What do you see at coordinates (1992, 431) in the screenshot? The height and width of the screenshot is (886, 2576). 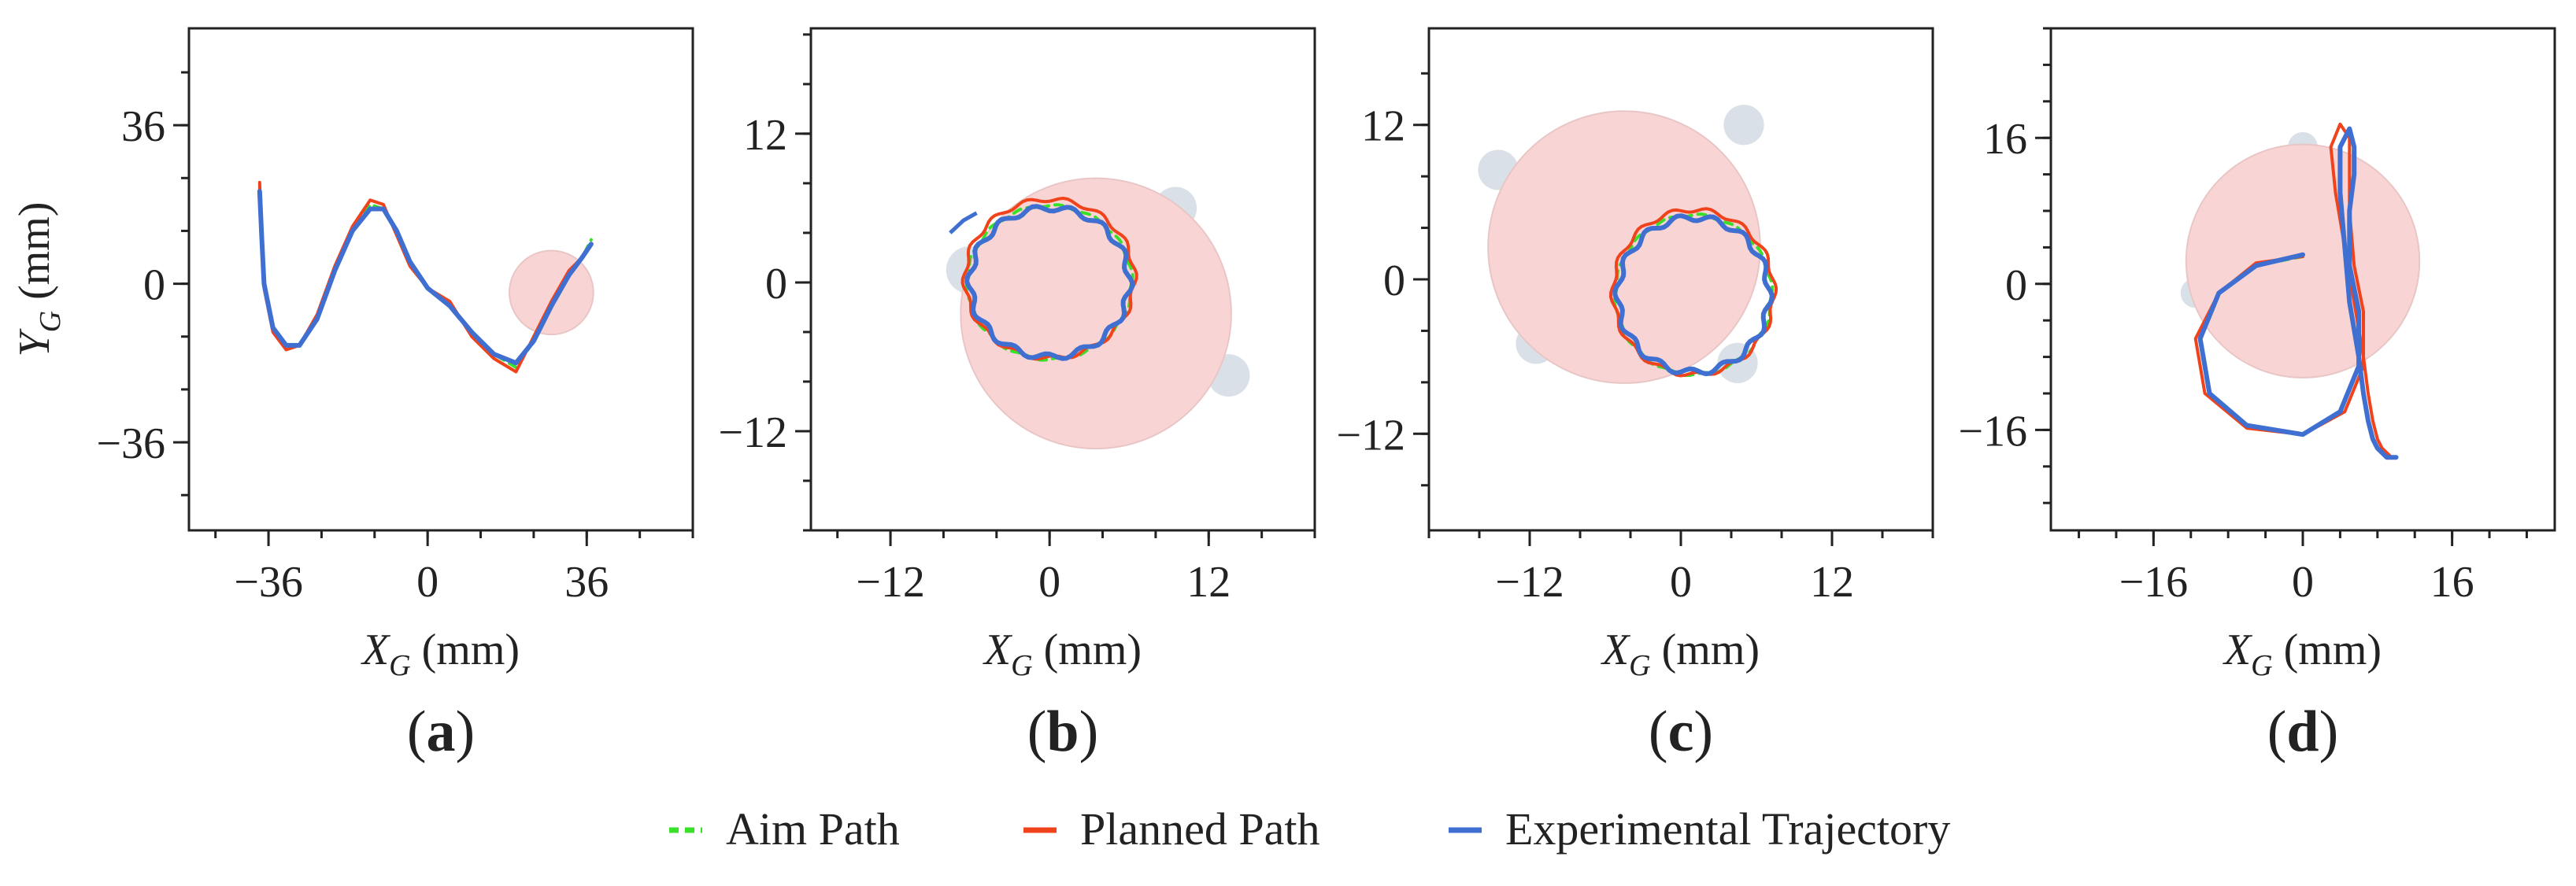 I see `y-tick-label: −16` at bounding box center [1992, 431].